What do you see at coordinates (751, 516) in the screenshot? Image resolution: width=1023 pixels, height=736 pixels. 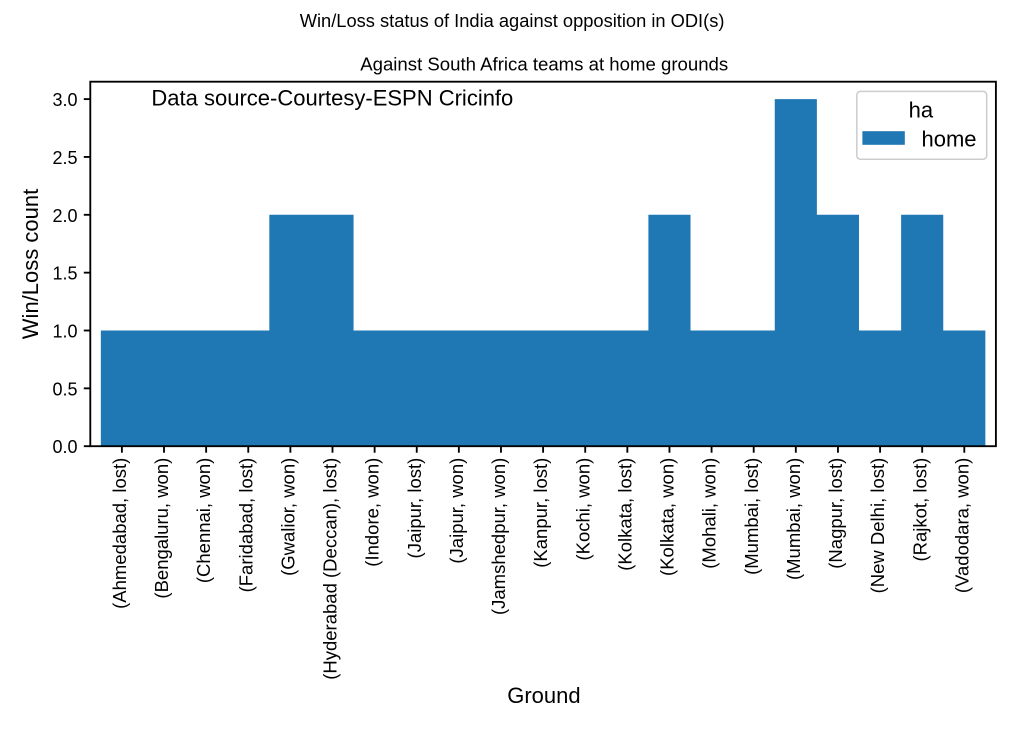 I see `svg-text: (Mumbai, lost)` at bounding box center [751, 516].